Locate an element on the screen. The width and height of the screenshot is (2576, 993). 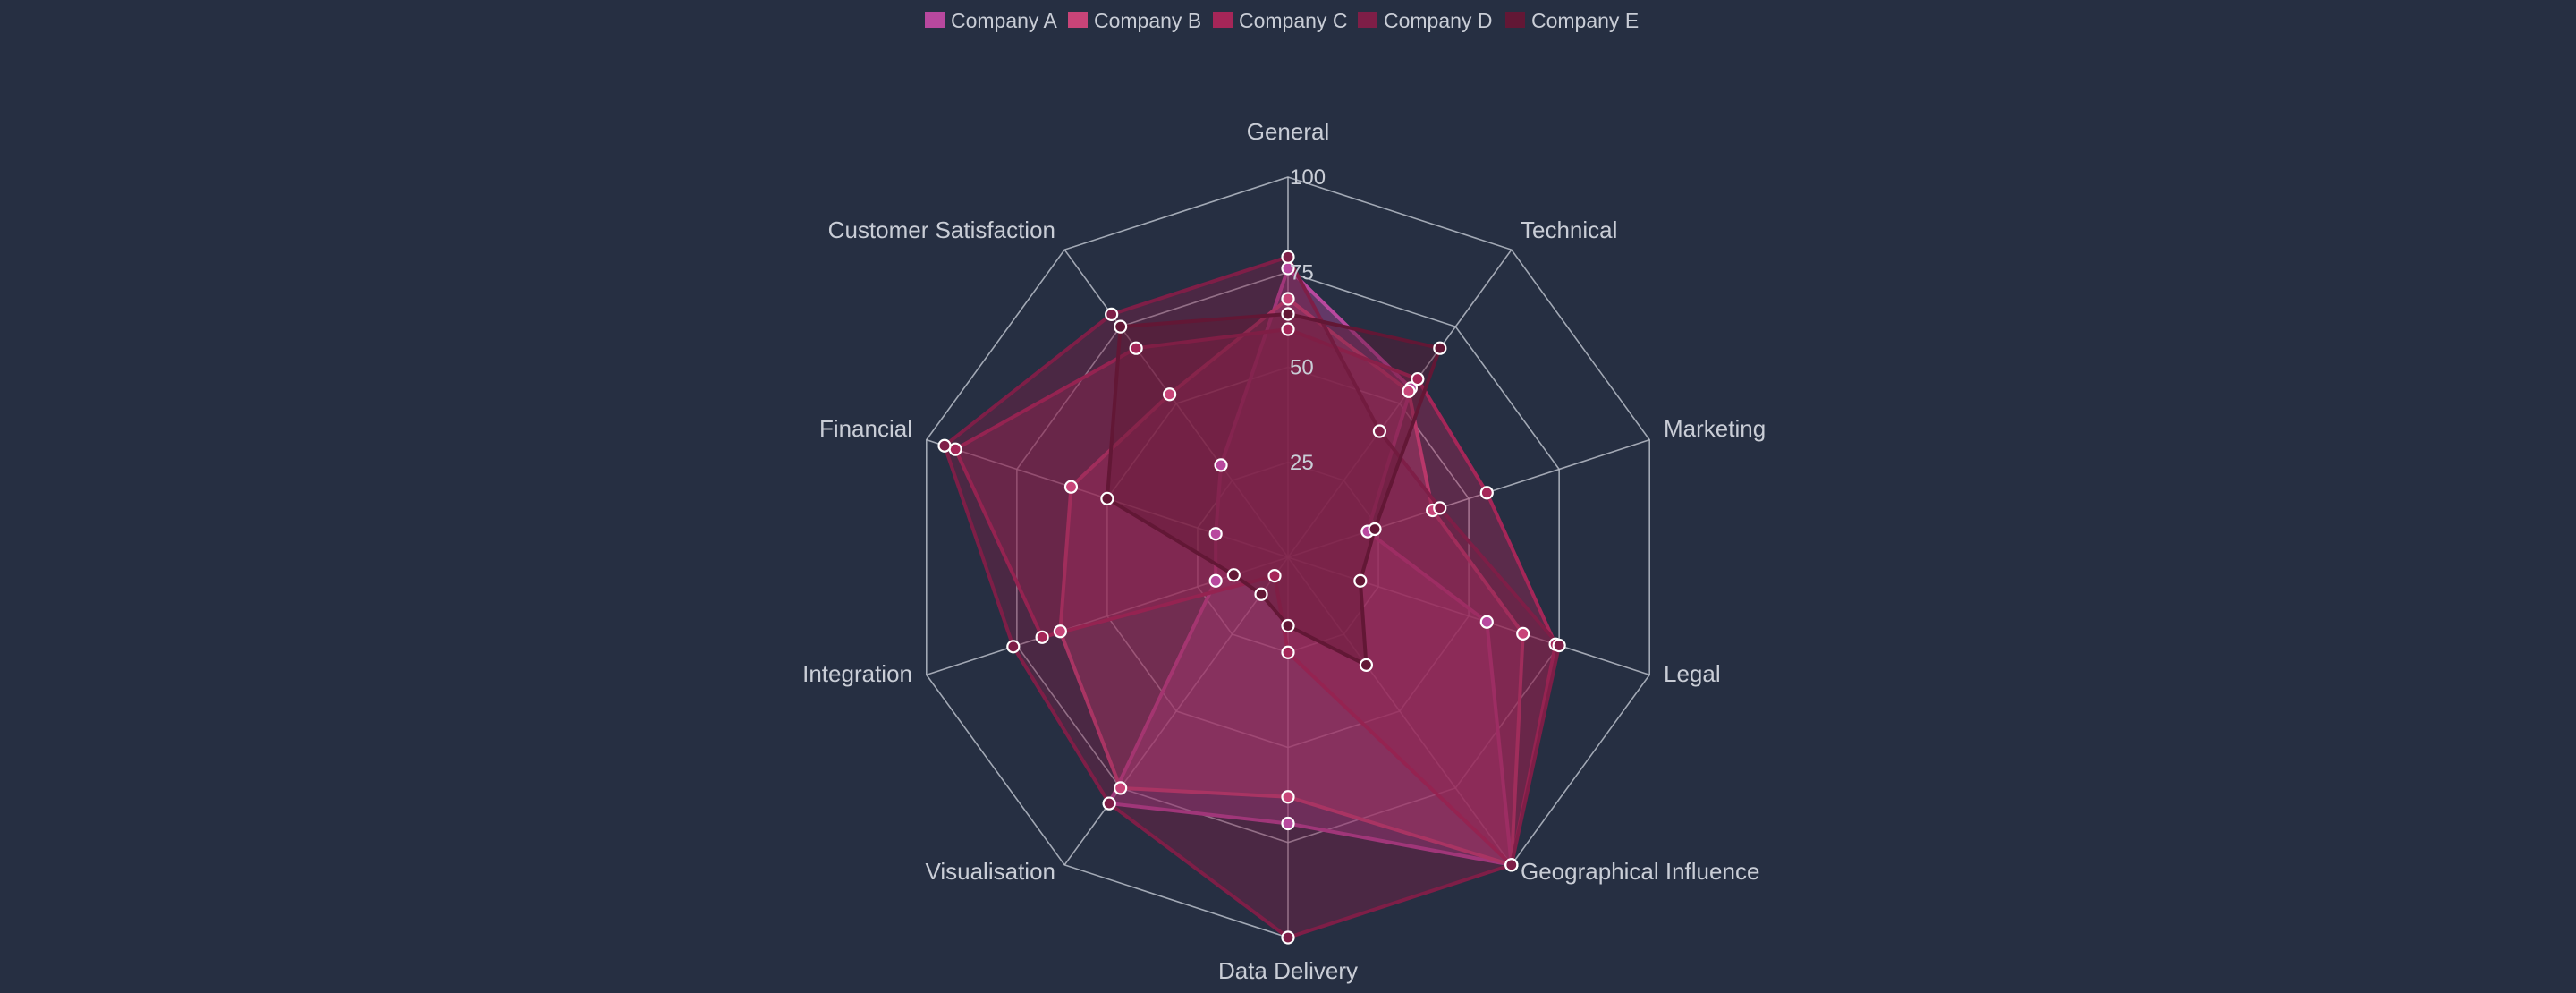
data-point-company-e-financial is located at coordinates (1107, 498).